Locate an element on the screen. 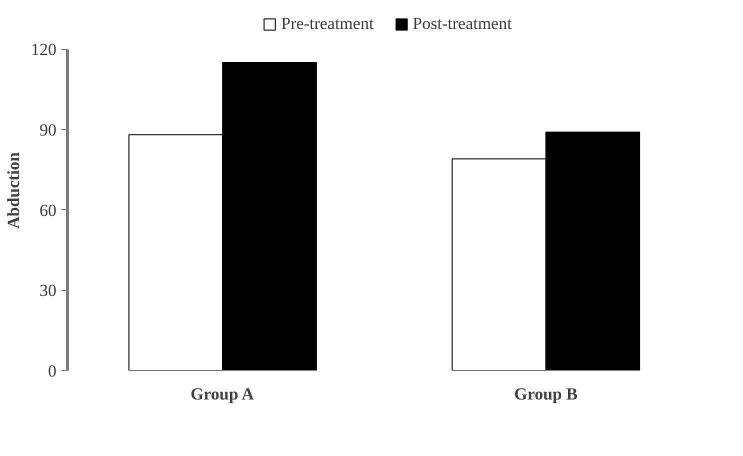  y-tick-label: 30 is located at coordinates (48, 290).